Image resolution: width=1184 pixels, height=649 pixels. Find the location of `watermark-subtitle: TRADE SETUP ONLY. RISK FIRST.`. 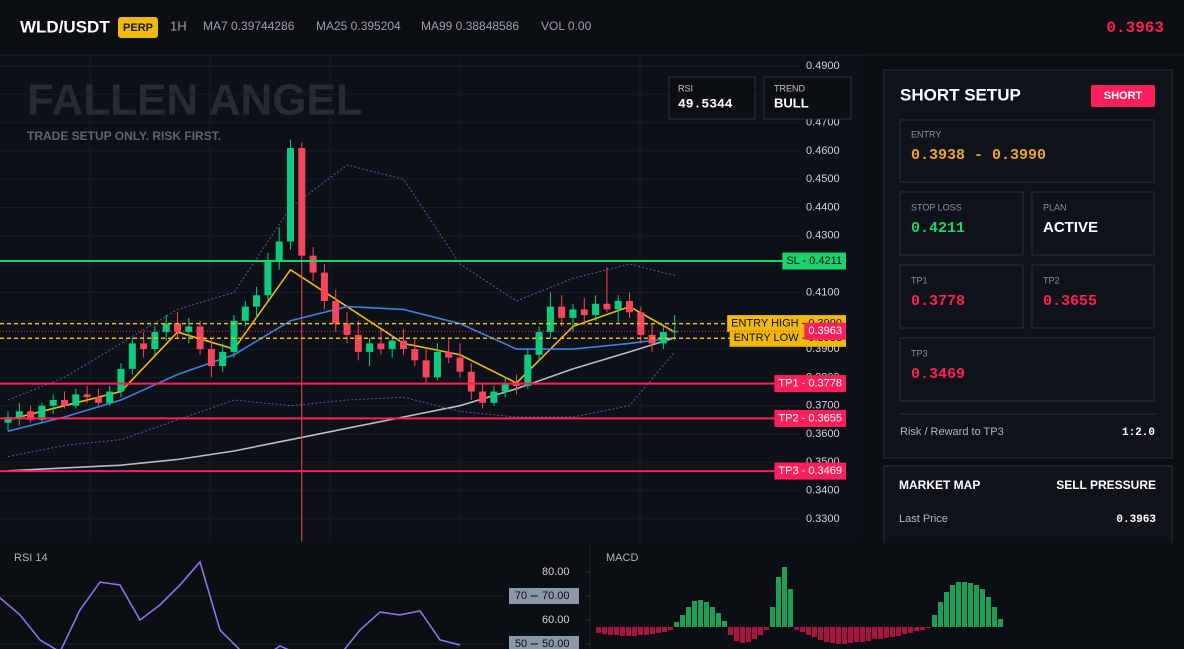

watermark-subtitle: TRADE SETUP ONLY. RISK FIRST. is located at coordinates (124, 136).